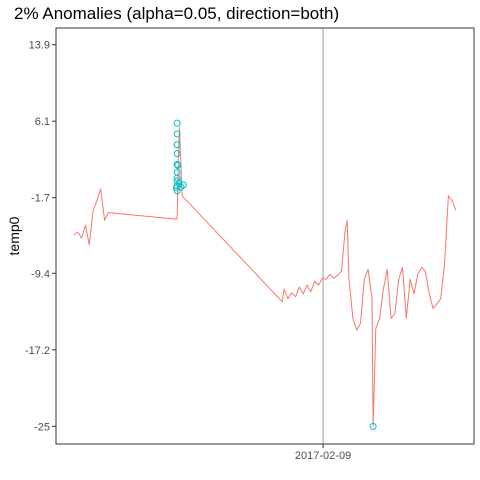 This screenshot has height=480, width=480. I want to click on y-tick-label-1: 6.1, so click(42, 122).